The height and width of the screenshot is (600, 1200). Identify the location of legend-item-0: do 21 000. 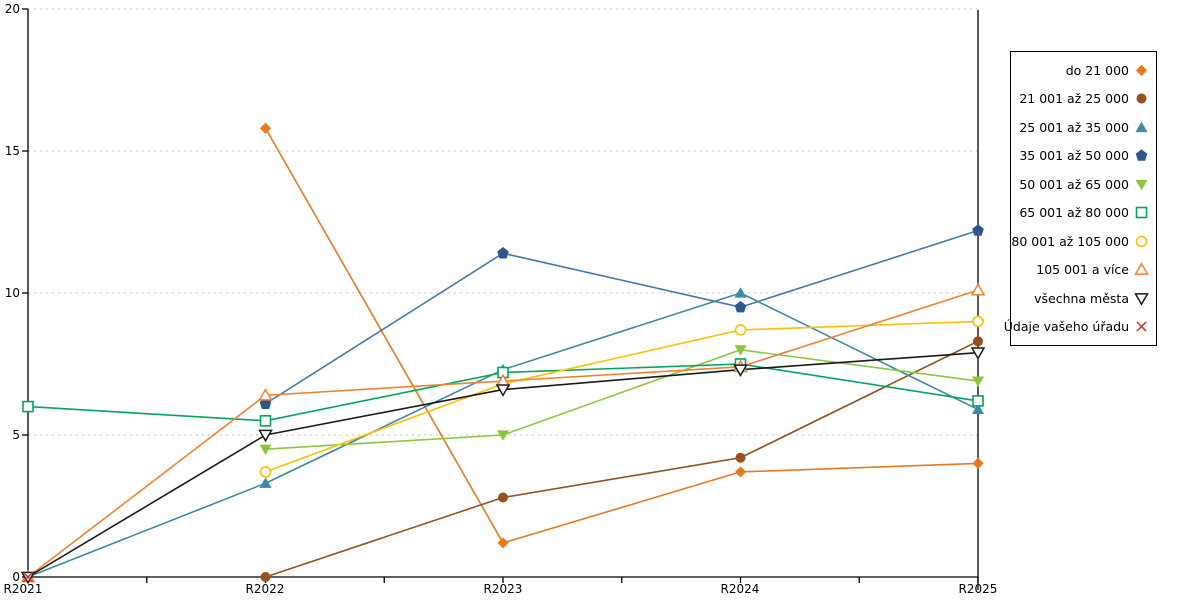
(1083, 70).